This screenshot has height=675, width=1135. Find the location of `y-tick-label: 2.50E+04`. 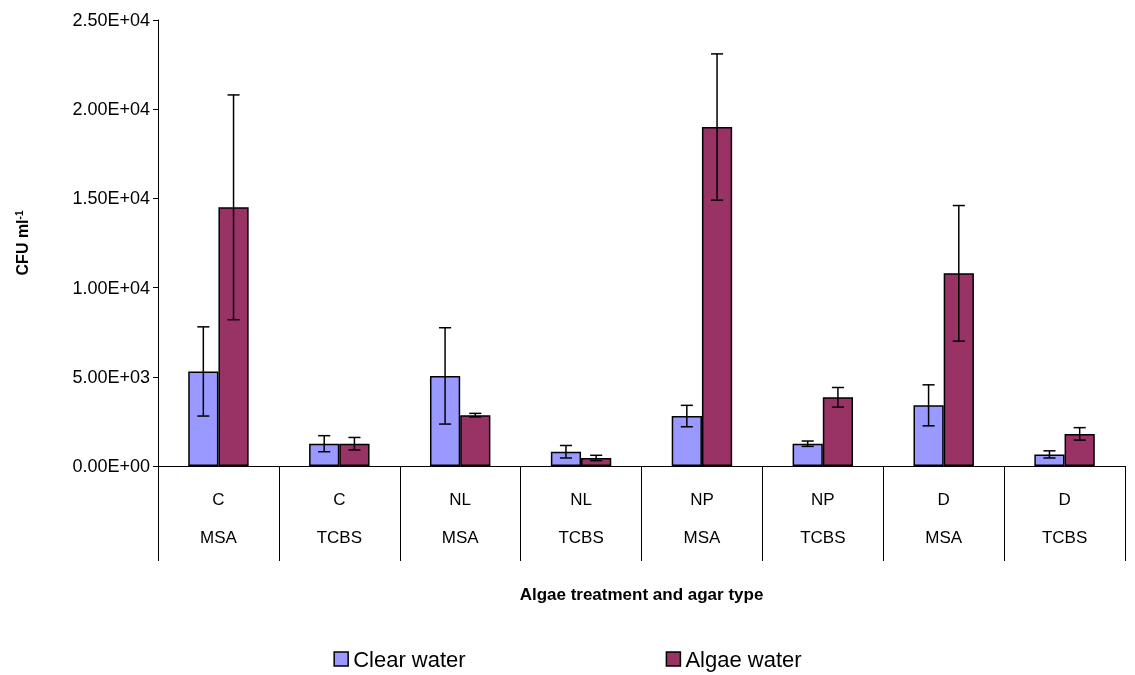

y-tick-label: 2.50E+04 is located at coordinates (111, 20).